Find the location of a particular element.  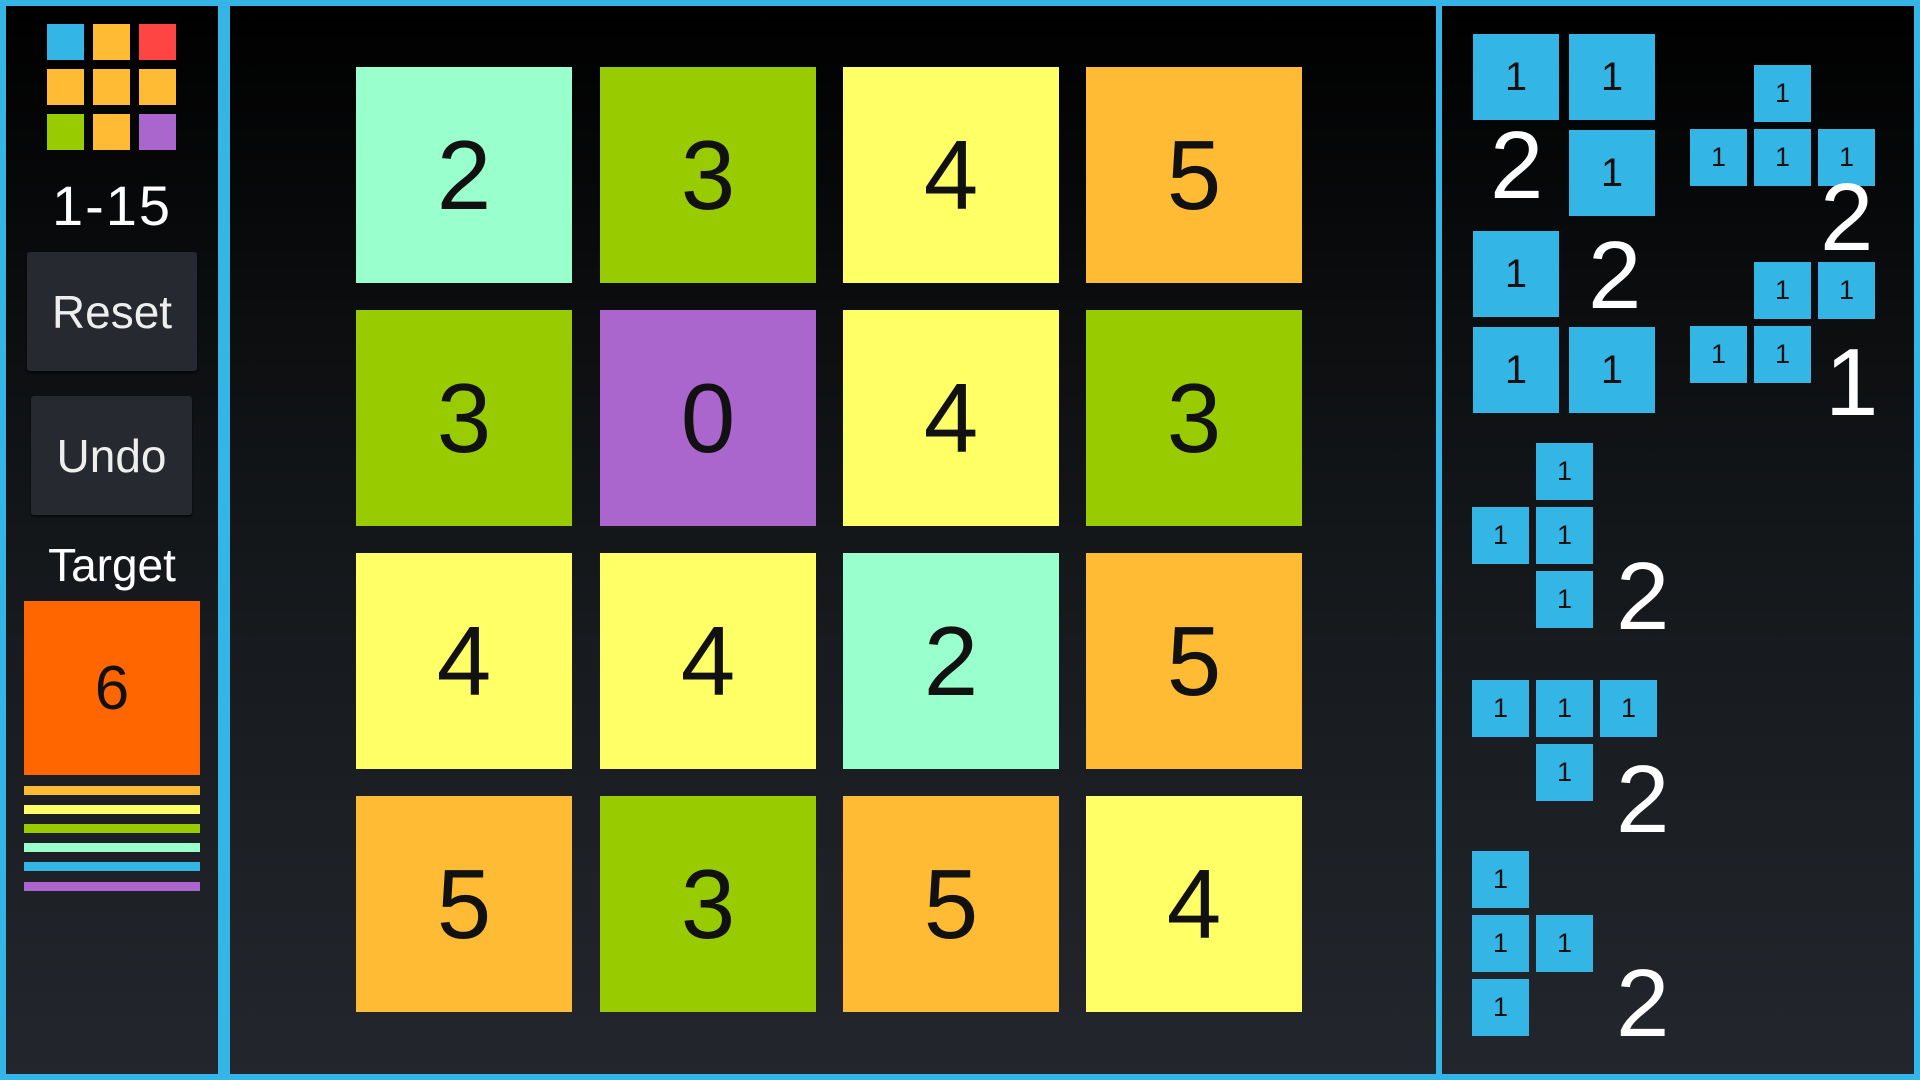

target-value: 6 is located at coordinates (112, 688).